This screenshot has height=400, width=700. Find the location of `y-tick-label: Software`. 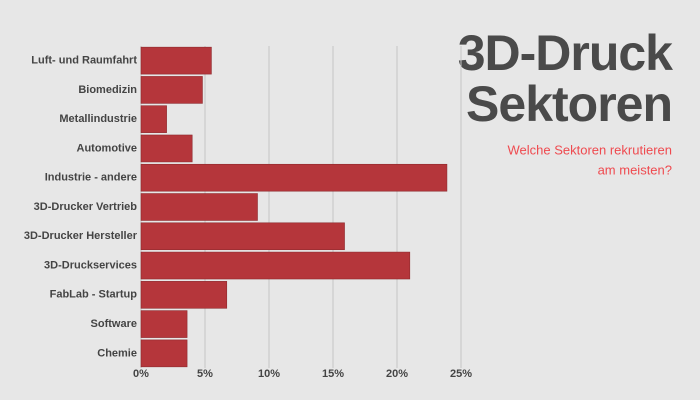

y-tick-label: Software is located at coordinates (114, 324).